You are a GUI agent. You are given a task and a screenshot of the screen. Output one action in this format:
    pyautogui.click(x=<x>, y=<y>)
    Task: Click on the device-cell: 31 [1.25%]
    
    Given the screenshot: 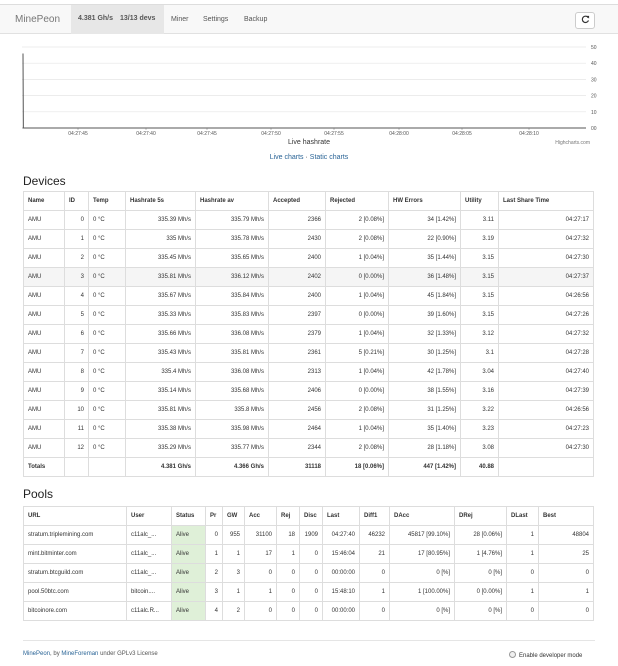 What is the action you would take?
    pyautogui.click(x=424, y=410)
    